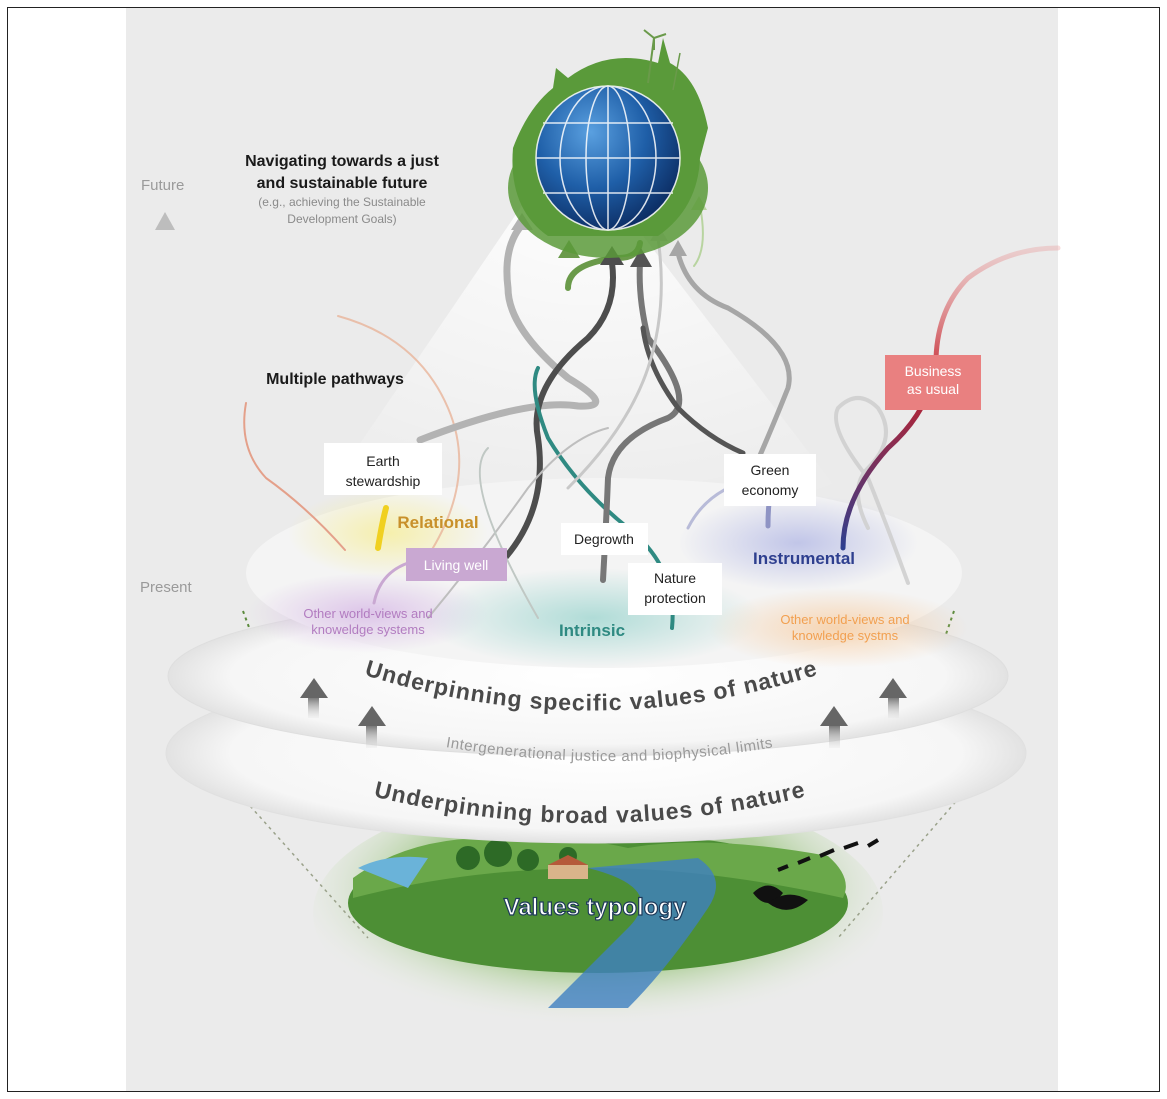  What do you see at coordinates (437, 522) in the screenshot?
I see `relational-label: Relational` at bounding box center [437, 522].